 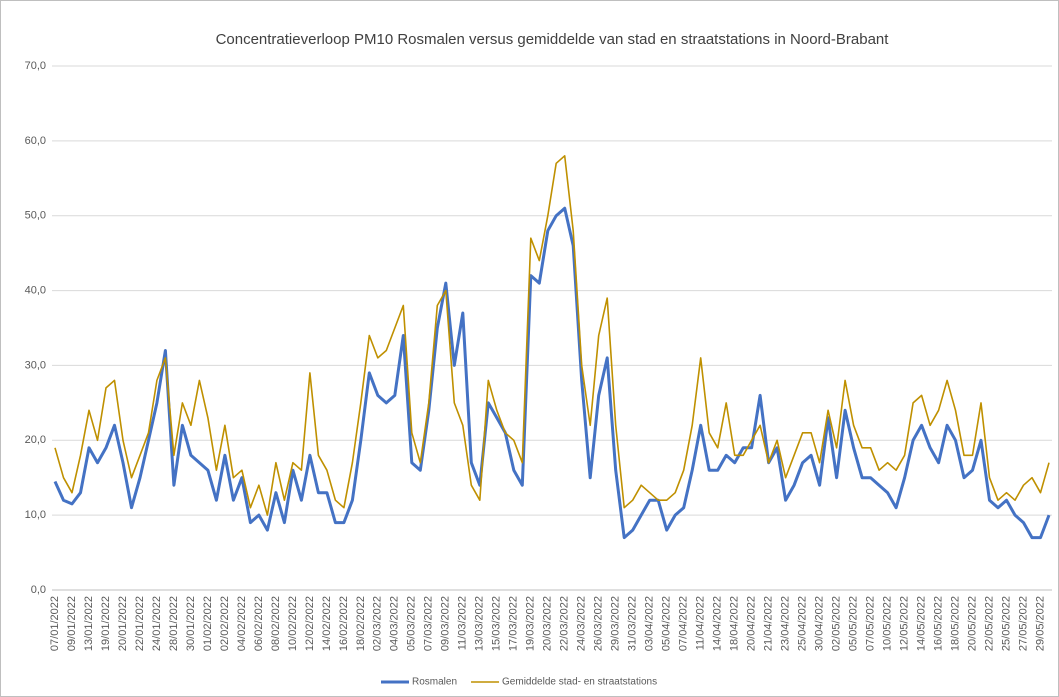 What do you see at coordinates (412, 623) in the screenshot?
I see `x-tick-label: 05/03/2022` at bounding box center [412, 623].